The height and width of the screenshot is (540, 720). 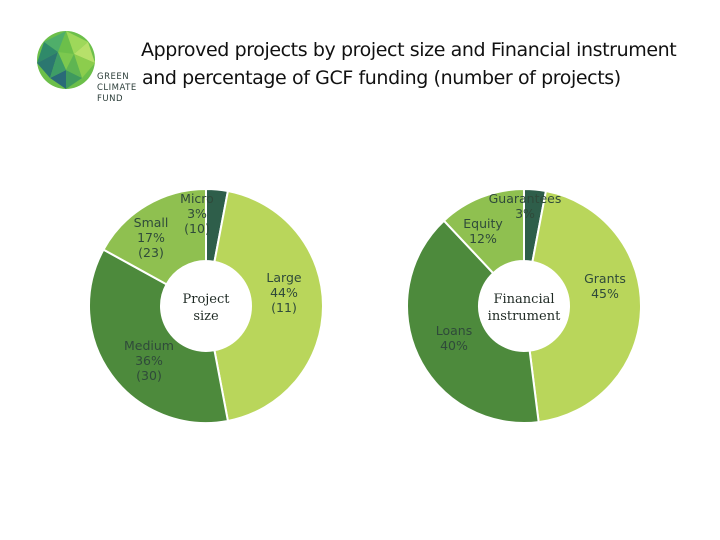 I want to click on chart1-center-label-2: size, so click(x=206, y=316).